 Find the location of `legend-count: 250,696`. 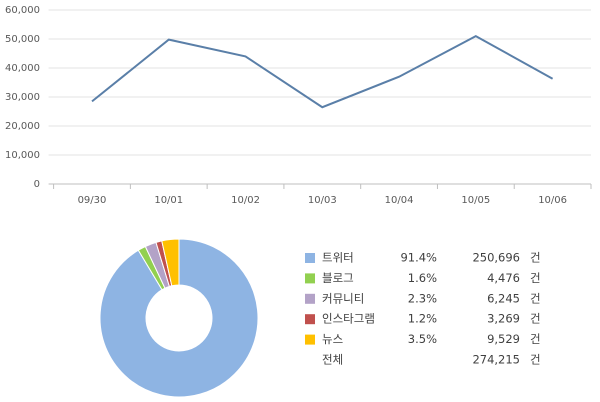

legend-count: 250,696 is located at coordinates (496, 258).